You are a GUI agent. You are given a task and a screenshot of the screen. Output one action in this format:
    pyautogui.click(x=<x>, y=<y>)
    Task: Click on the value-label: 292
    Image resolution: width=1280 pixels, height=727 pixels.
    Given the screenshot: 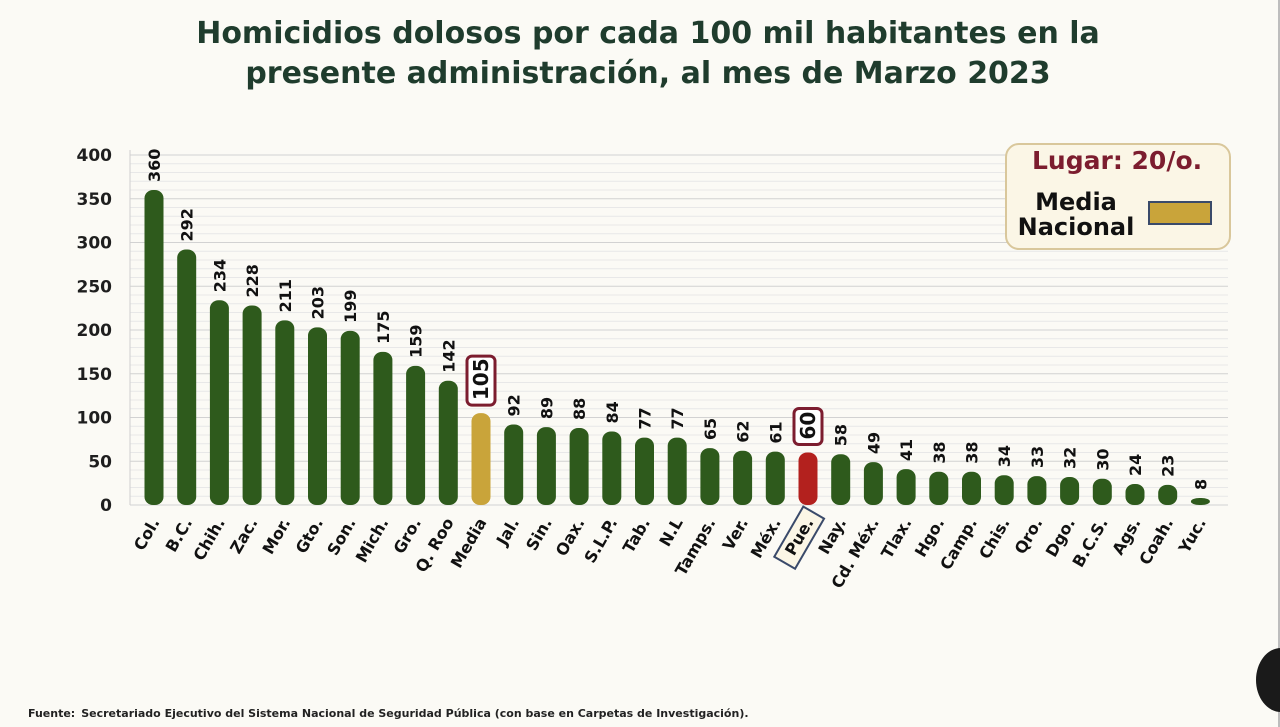 What is the action you would take?
    pyautogui.click(x=187, y=224)
    